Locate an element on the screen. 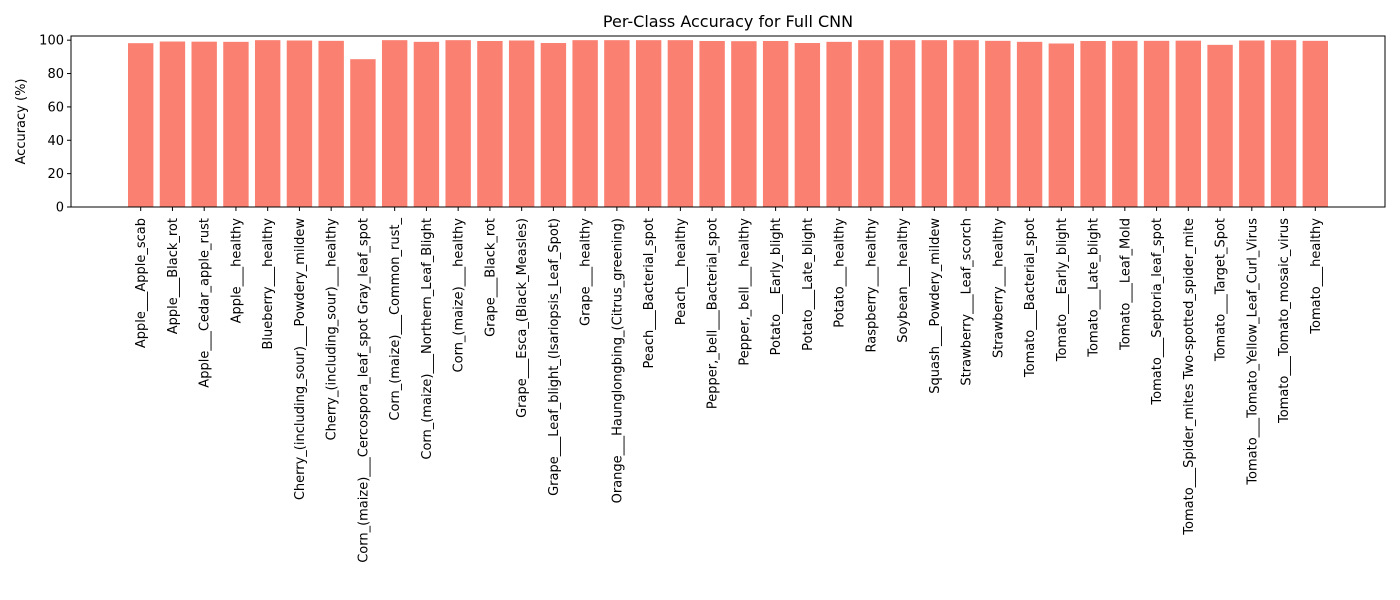 The width and height of the screenshot is (1400, 600). x-tick-label: Pepper,_bell___healthy is located at coordinates (744, 292).